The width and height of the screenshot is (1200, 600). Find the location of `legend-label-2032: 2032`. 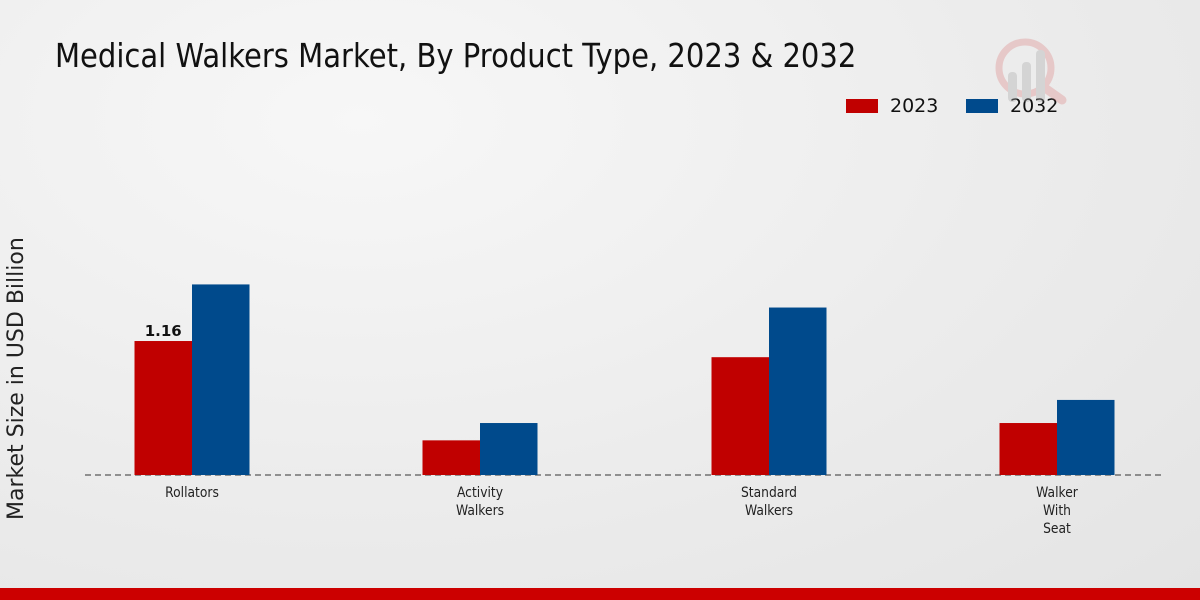

legend-label-2032: 2032 is located at coordinates (1034, 106).